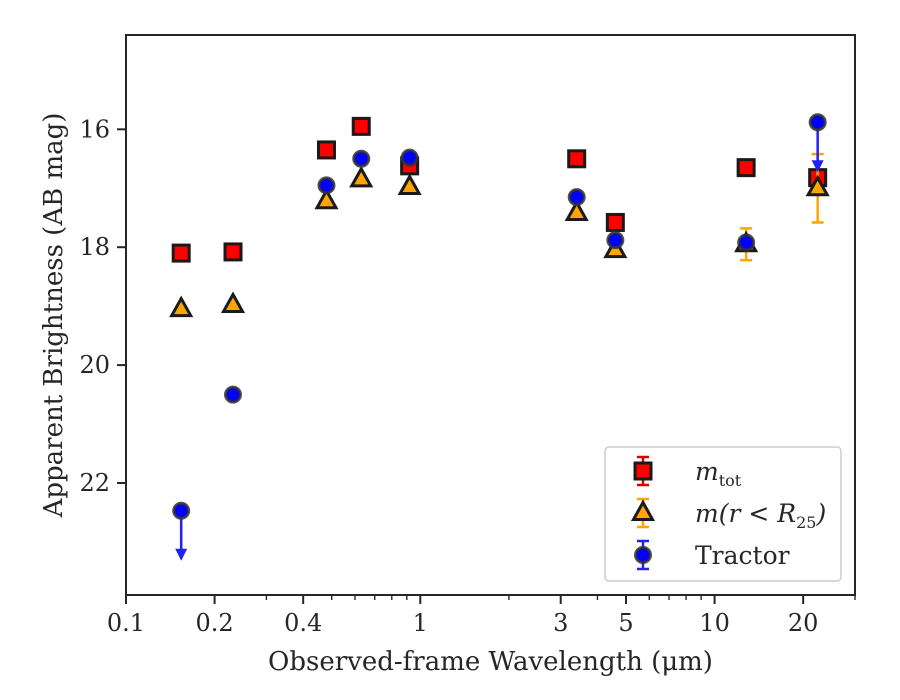 This screenshot has height=700, width=900. Describe the element at coordinates (420, 623) in the screenshot. I see `x-tick-label: 1` at that location.